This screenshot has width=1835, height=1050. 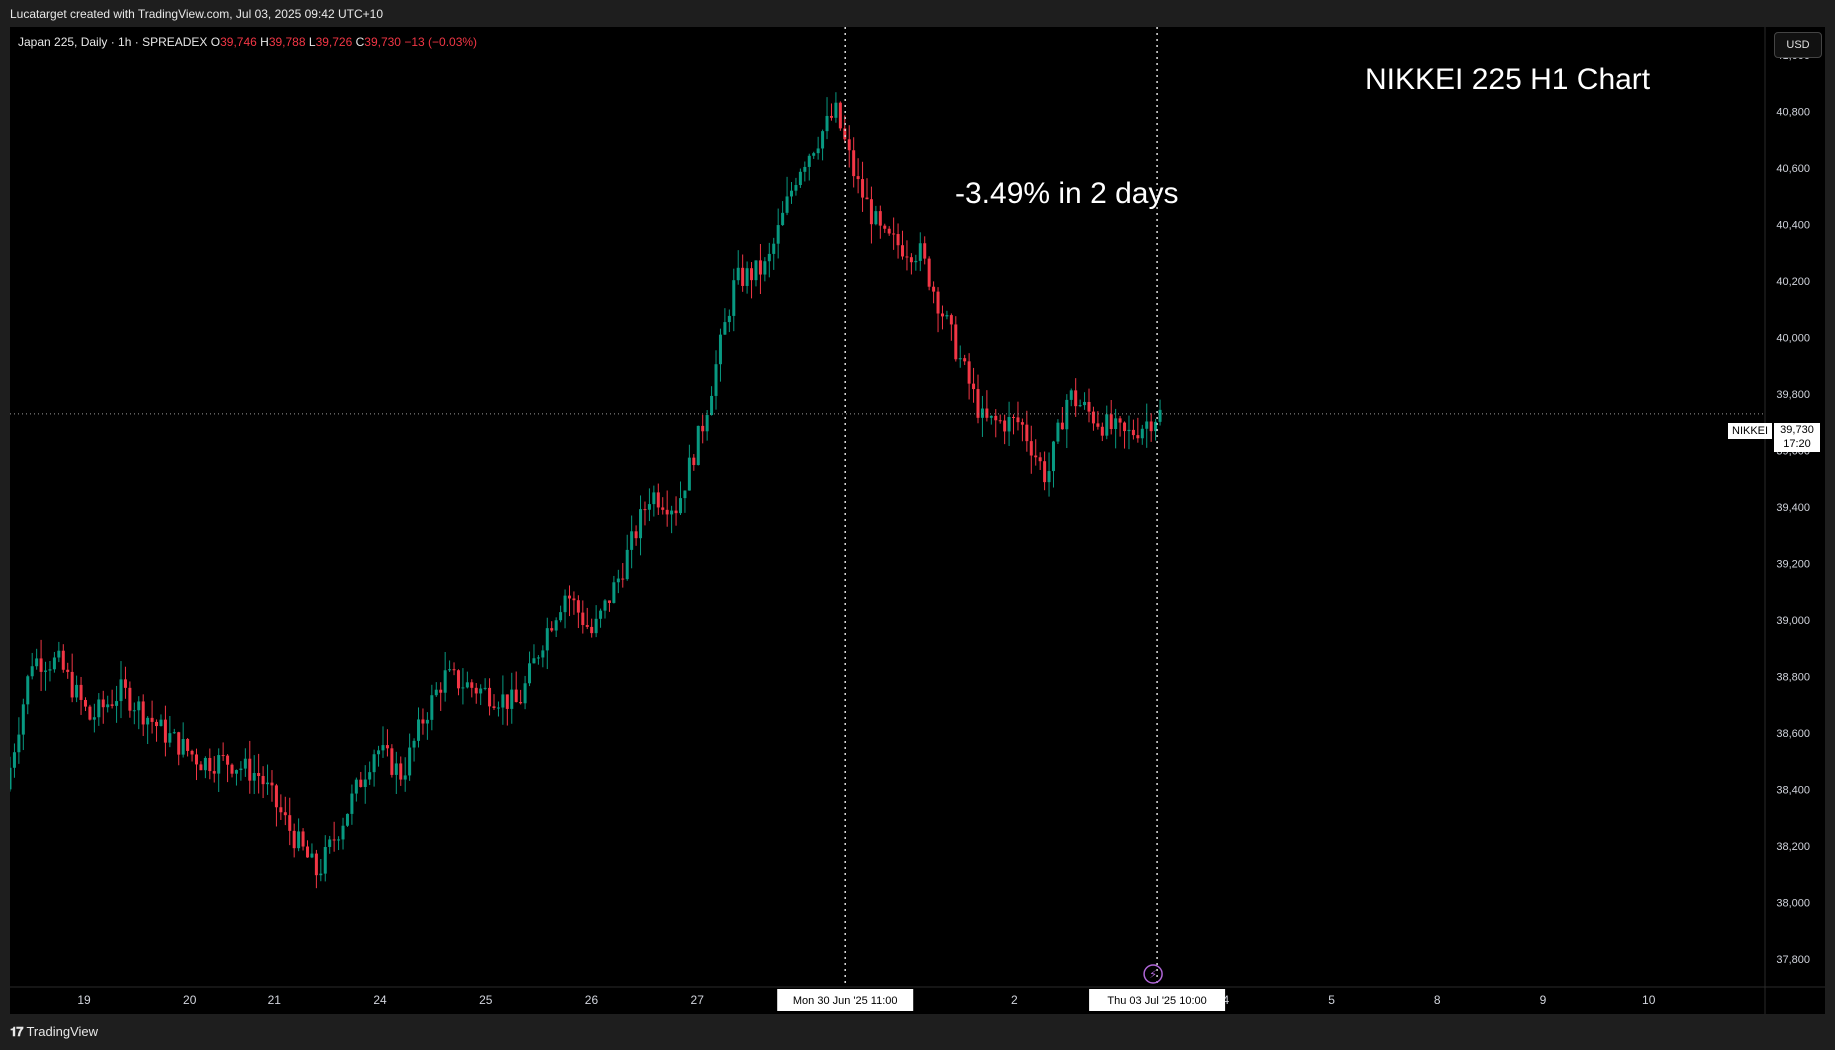 I want to click on x-tick-label: 5, so click(x=1331, y=1000).